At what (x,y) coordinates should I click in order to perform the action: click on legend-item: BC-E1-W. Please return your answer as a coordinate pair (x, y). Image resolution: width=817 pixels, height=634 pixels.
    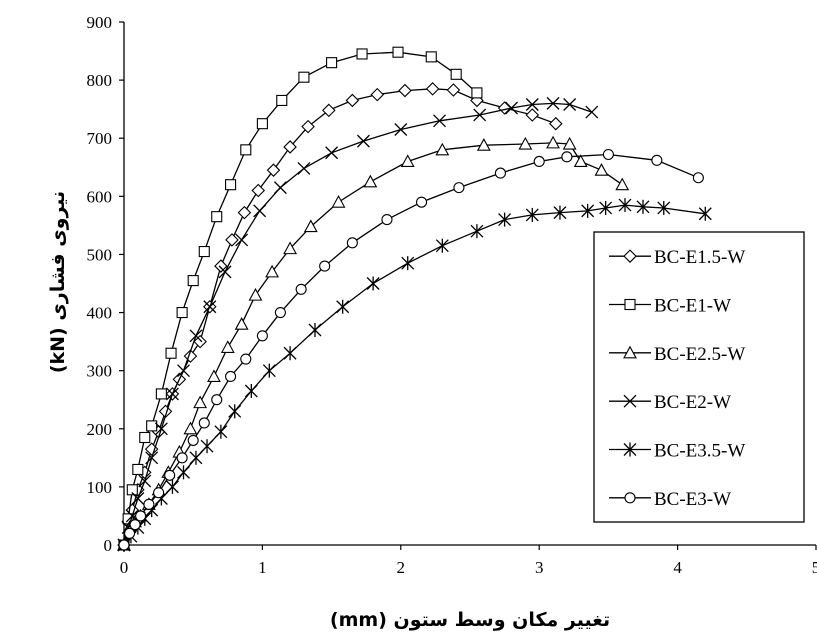
    Looking at the image, I should click on (670, 306).